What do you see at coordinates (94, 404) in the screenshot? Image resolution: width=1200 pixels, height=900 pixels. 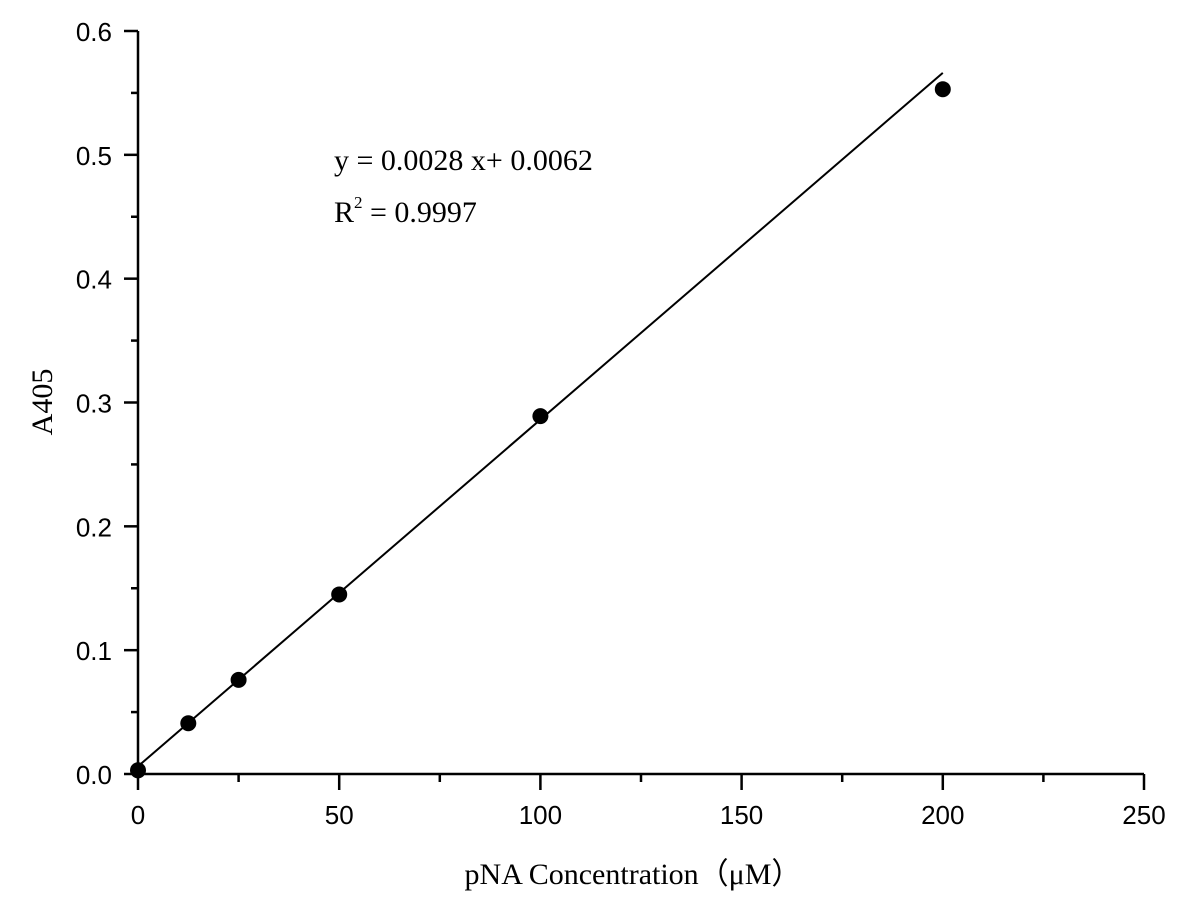 I see `y-tick-label: 0.3` at bounding box center [94, 404].